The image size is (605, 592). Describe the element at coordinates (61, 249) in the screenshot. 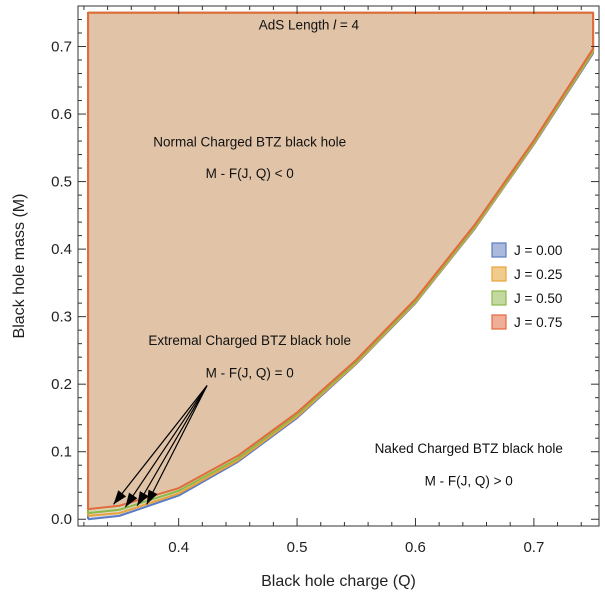

I see `y-tick-label: 0.4` at that location.